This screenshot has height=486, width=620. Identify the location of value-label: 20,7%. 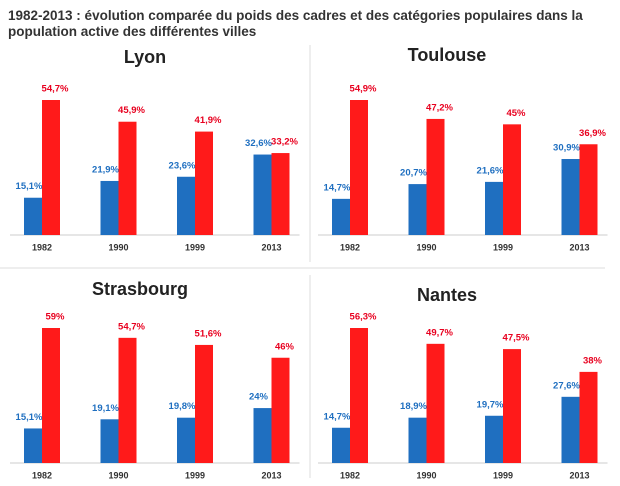
(413, 173).